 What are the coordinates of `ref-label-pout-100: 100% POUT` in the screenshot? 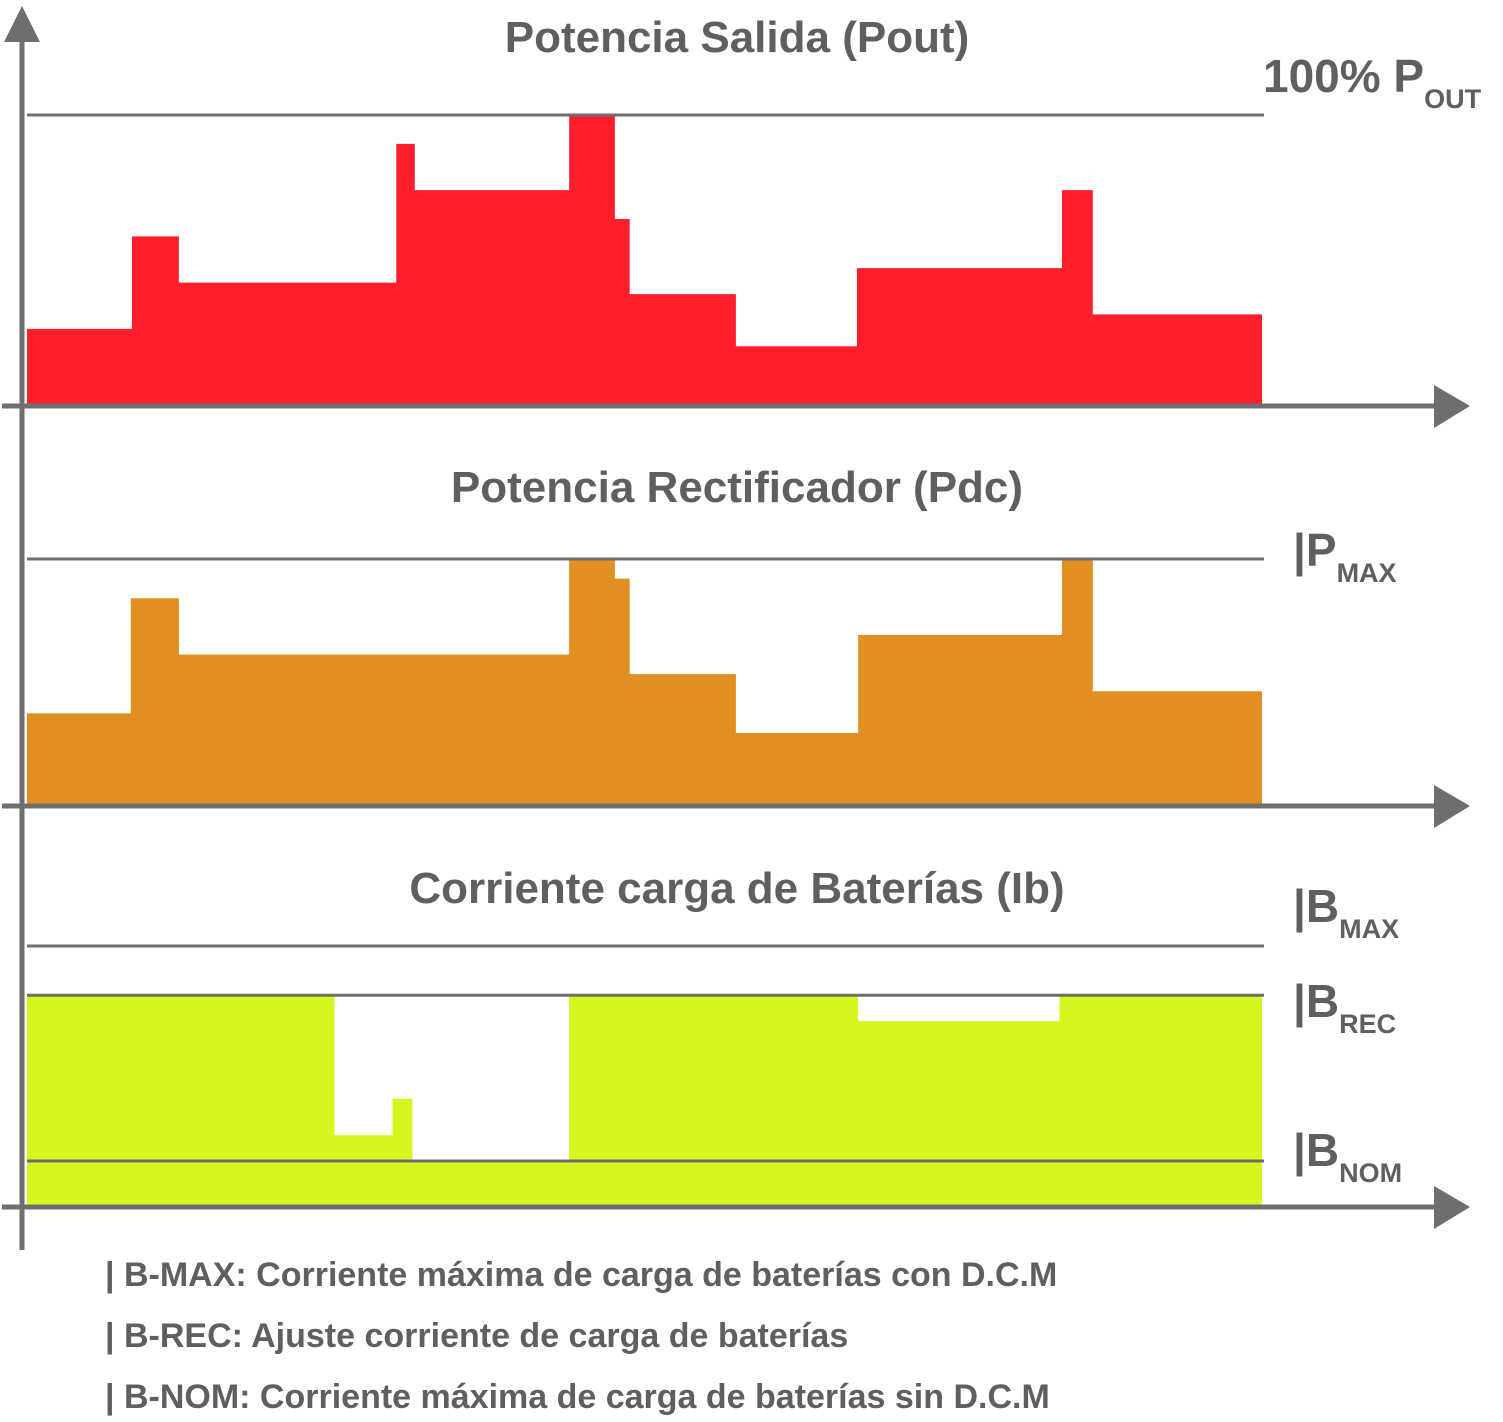 It's located at (1372, 82).